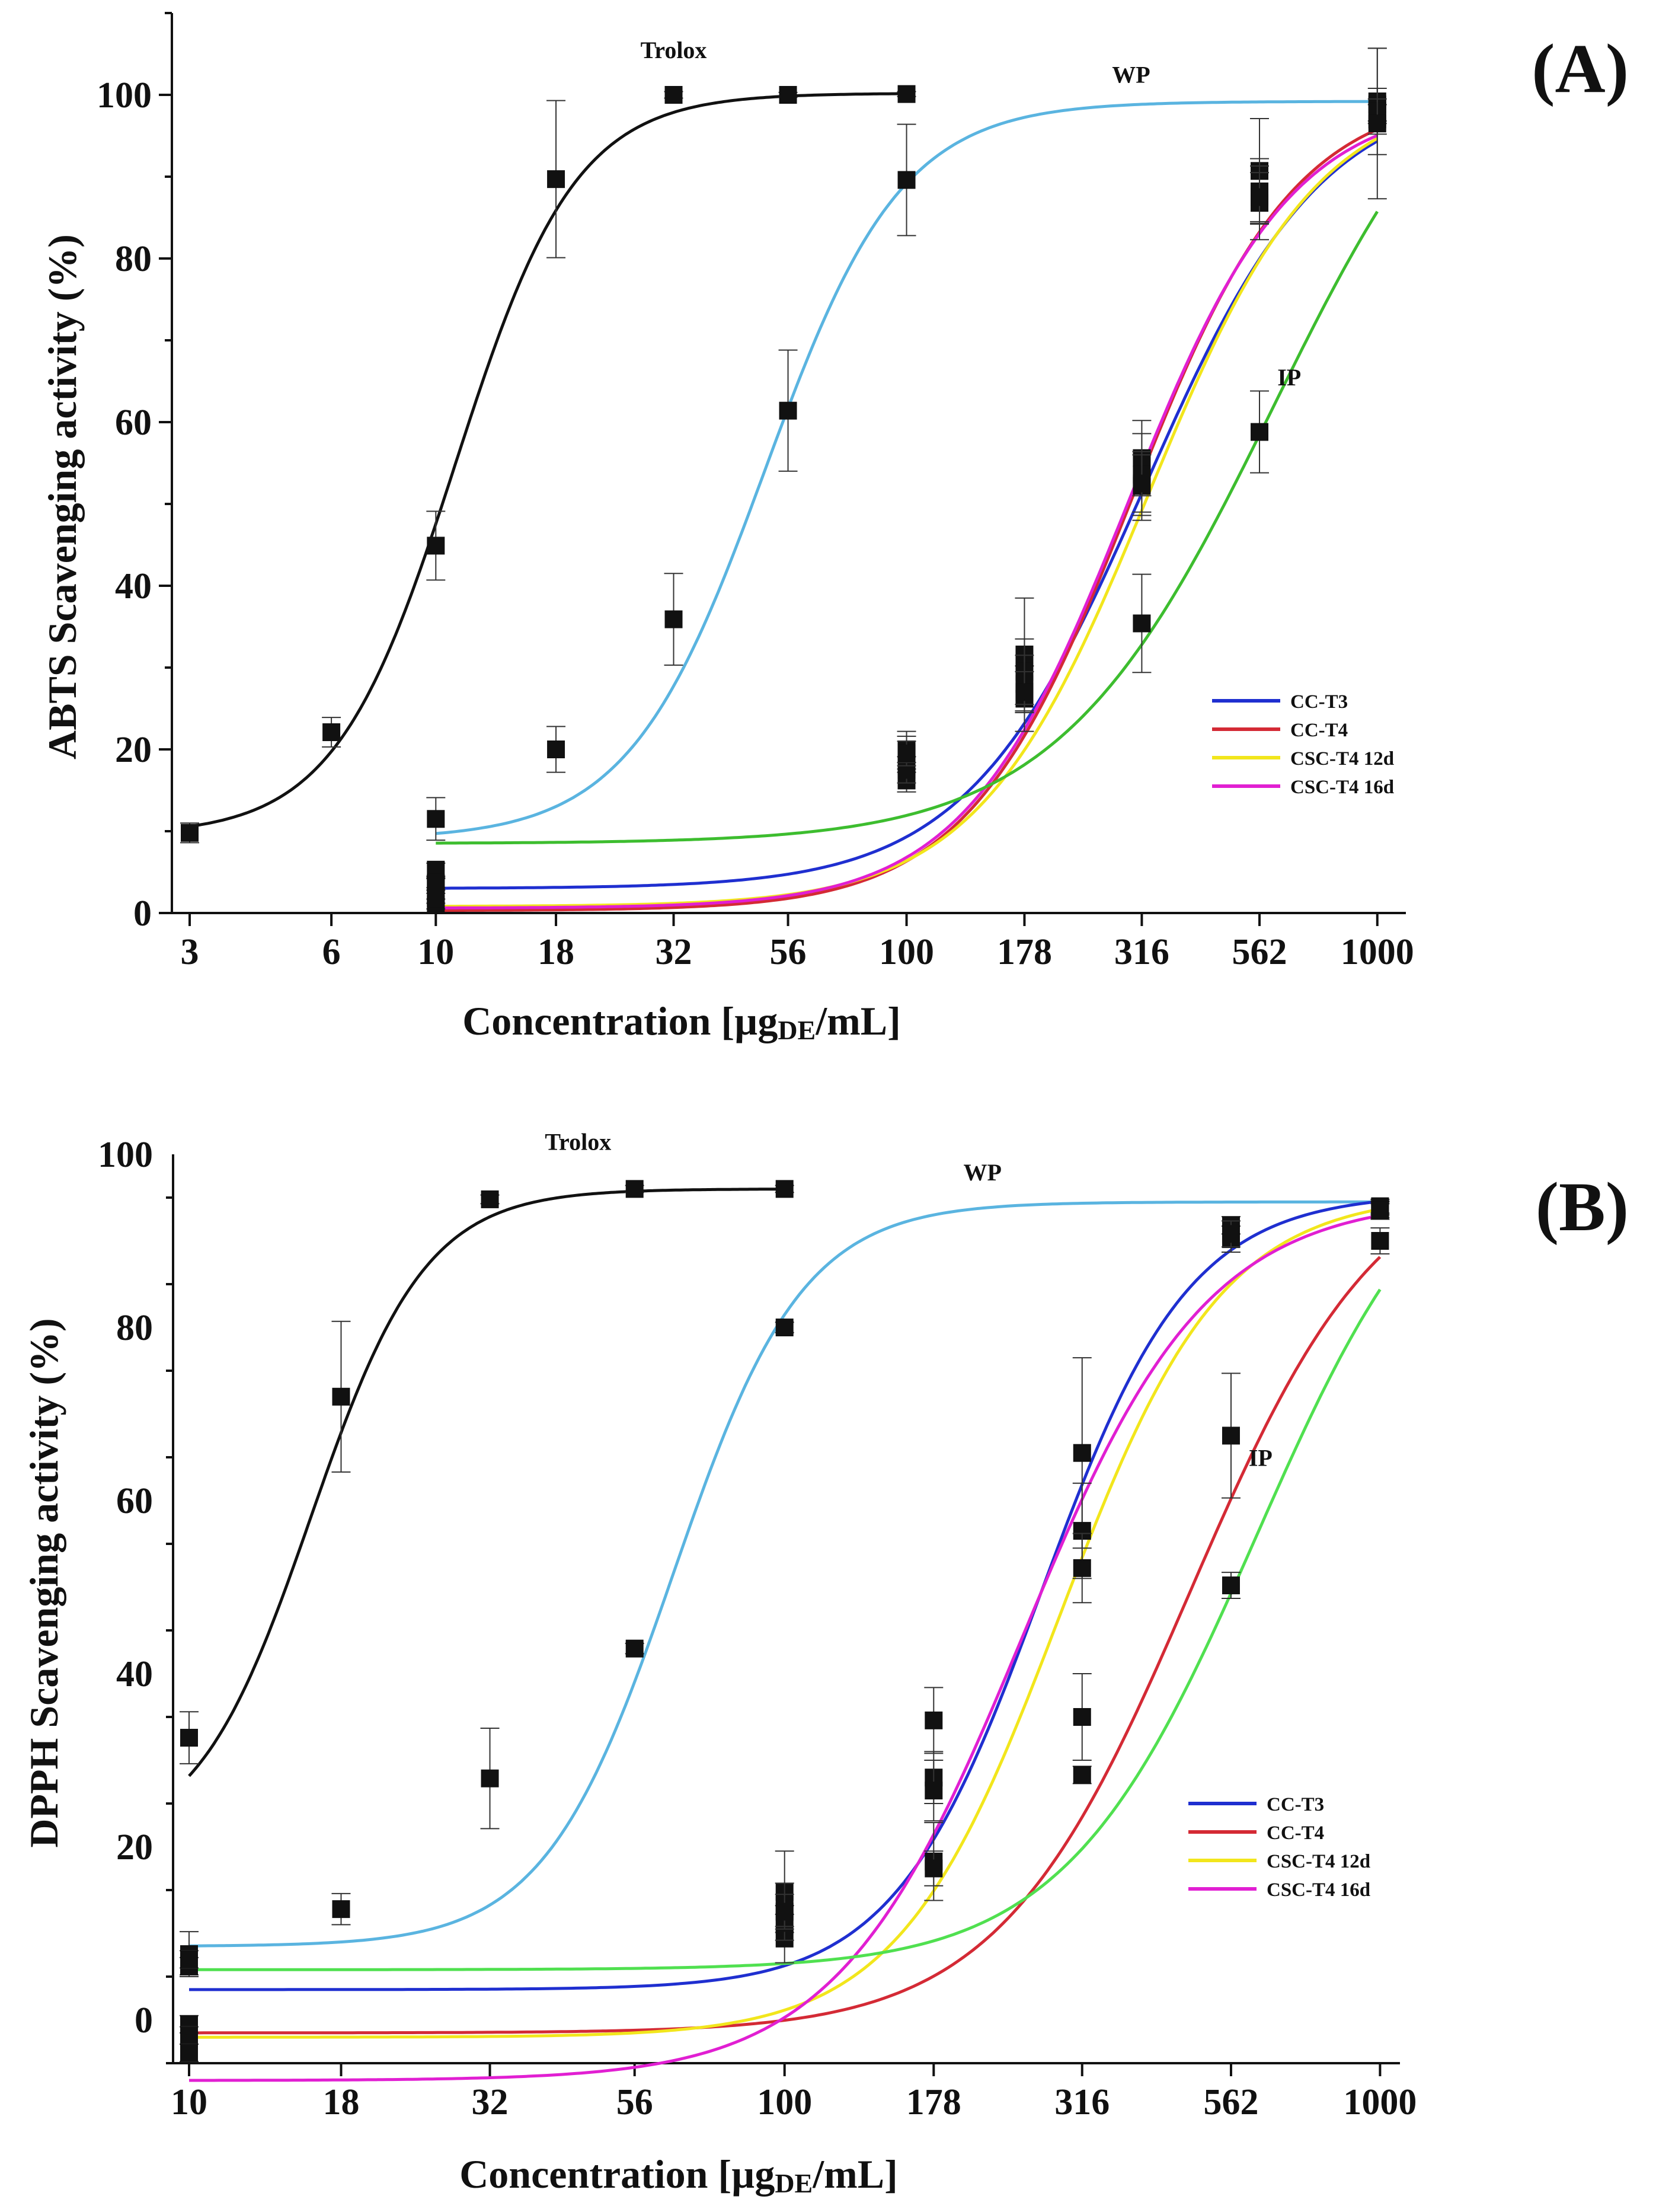 This screenshot has width=1672, height=2212. Describe the element at coordinates (1230, 2102) in the screenshot. I see `x-tick-label: 562` at that location.